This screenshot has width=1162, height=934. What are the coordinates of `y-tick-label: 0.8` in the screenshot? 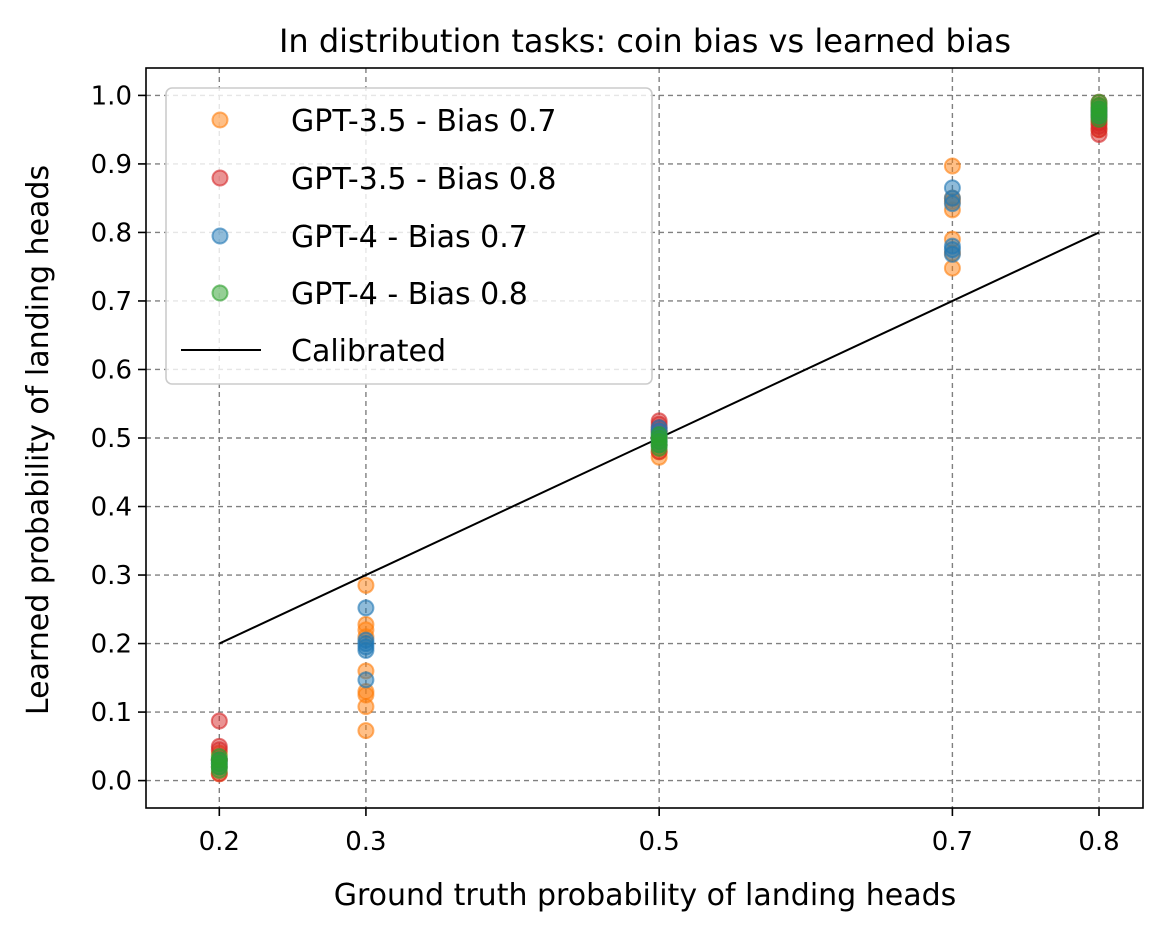 It's located at (111, 233).